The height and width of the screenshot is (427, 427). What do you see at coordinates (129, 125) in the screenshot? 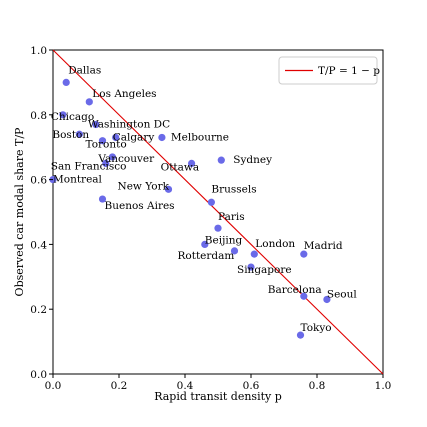
I see `point-label: Washington DC` at bounding box center [129, 125].